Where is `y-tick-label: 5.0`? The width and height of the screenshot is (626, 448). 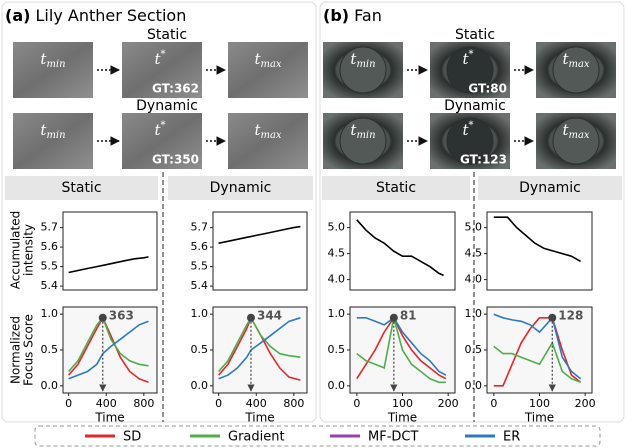 y-tick-label: 5.0 is located at coordinates (474, 227).